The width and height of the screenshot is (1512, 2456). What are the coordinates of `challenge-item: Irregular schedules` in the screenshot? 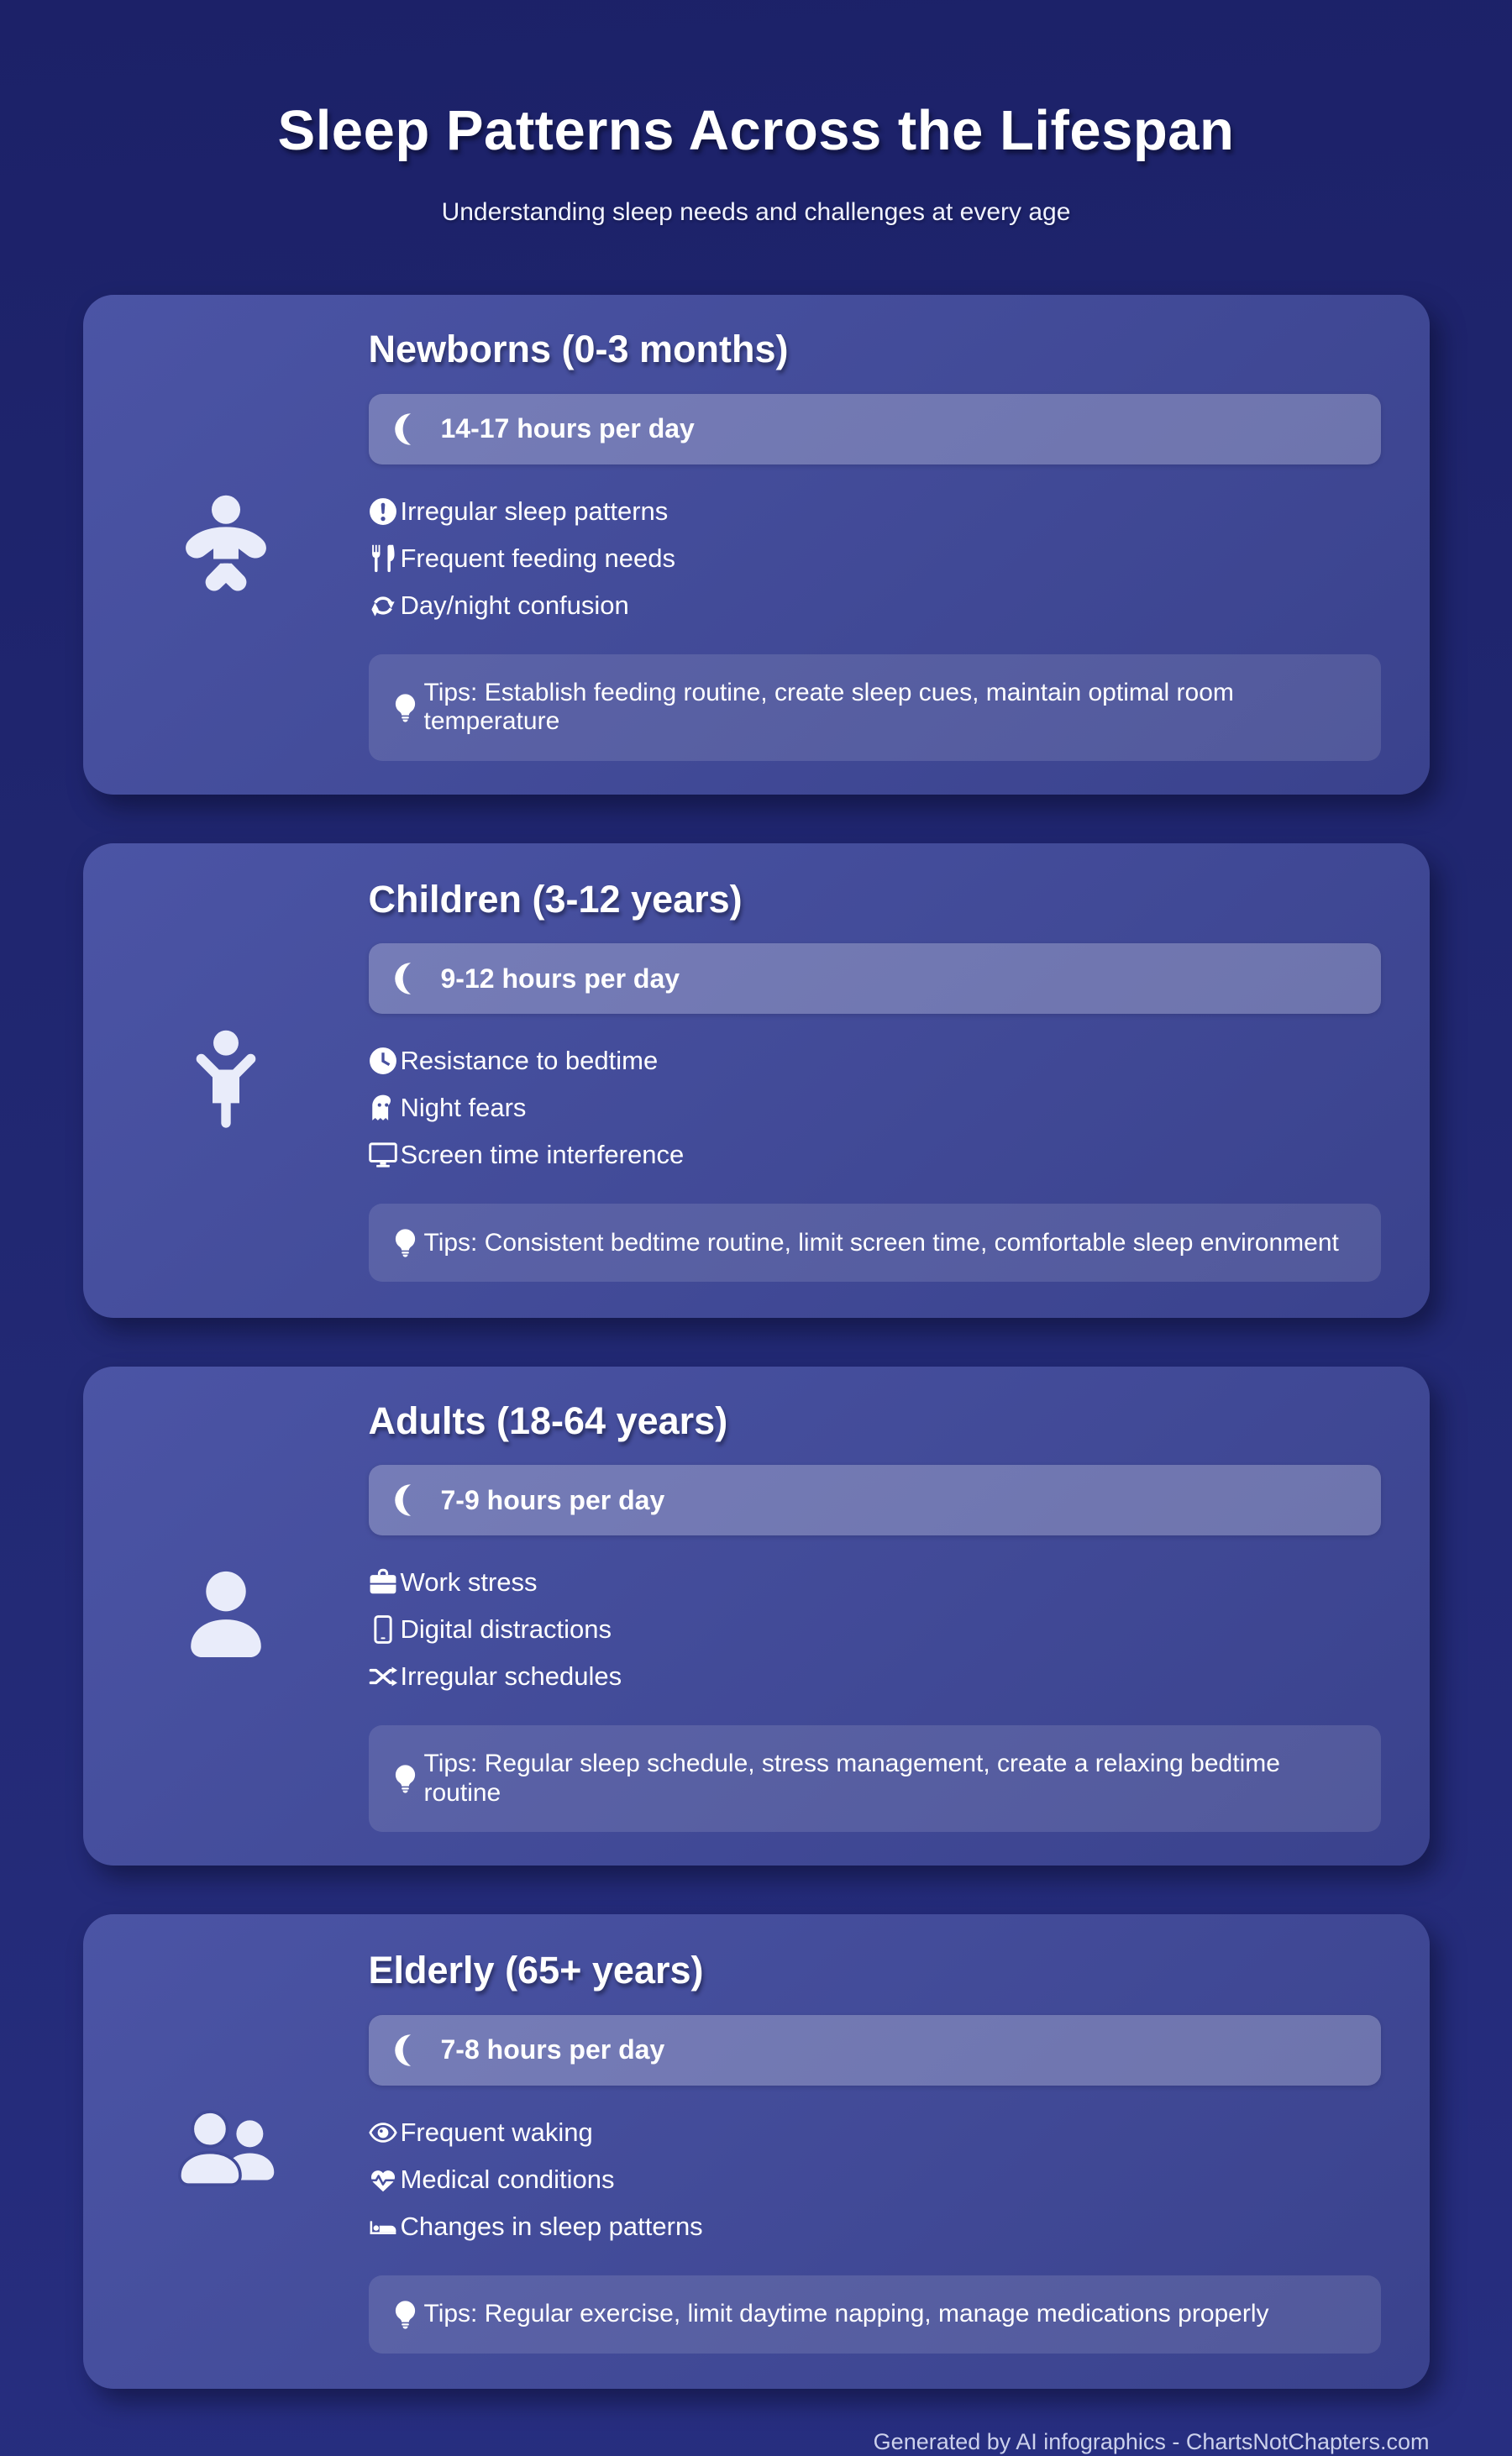 It's located at (875, 1676).